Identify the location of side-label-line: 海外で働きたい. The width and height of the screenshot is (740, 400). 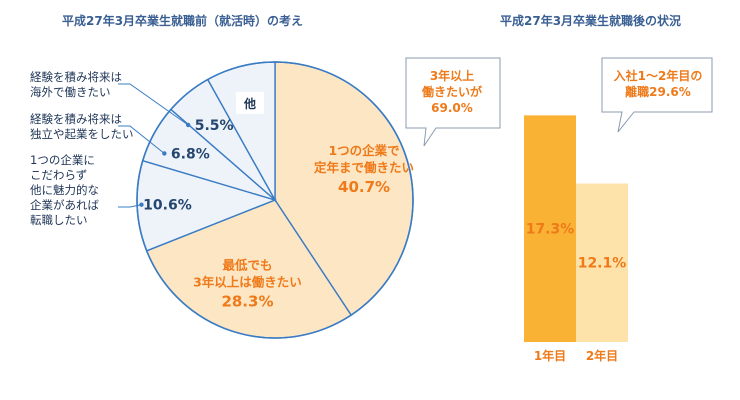
(70, 92).